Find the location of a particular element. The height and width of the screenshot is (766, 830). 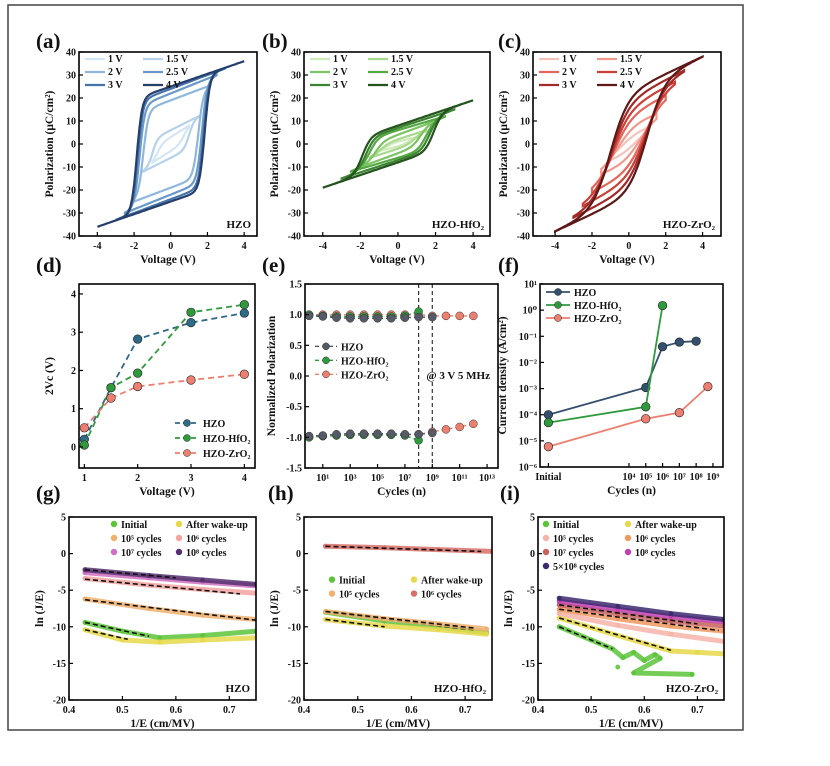

hysteresis-loop-4V is located at coordinates (171, 144).